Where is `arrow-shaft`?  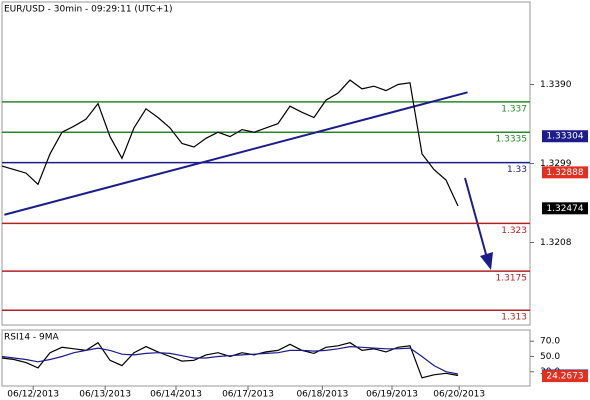 arrow-shaft is located at coordinates (476, 218).